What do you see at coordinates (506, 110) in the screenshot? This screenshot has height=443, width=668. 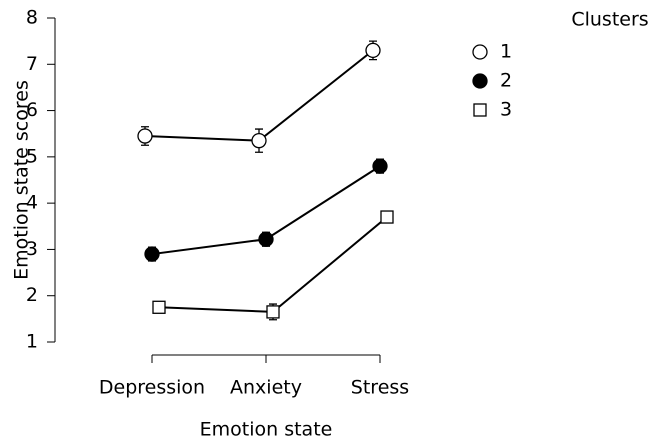 I see `legend-label: 3` at bounding box center [506, 110].